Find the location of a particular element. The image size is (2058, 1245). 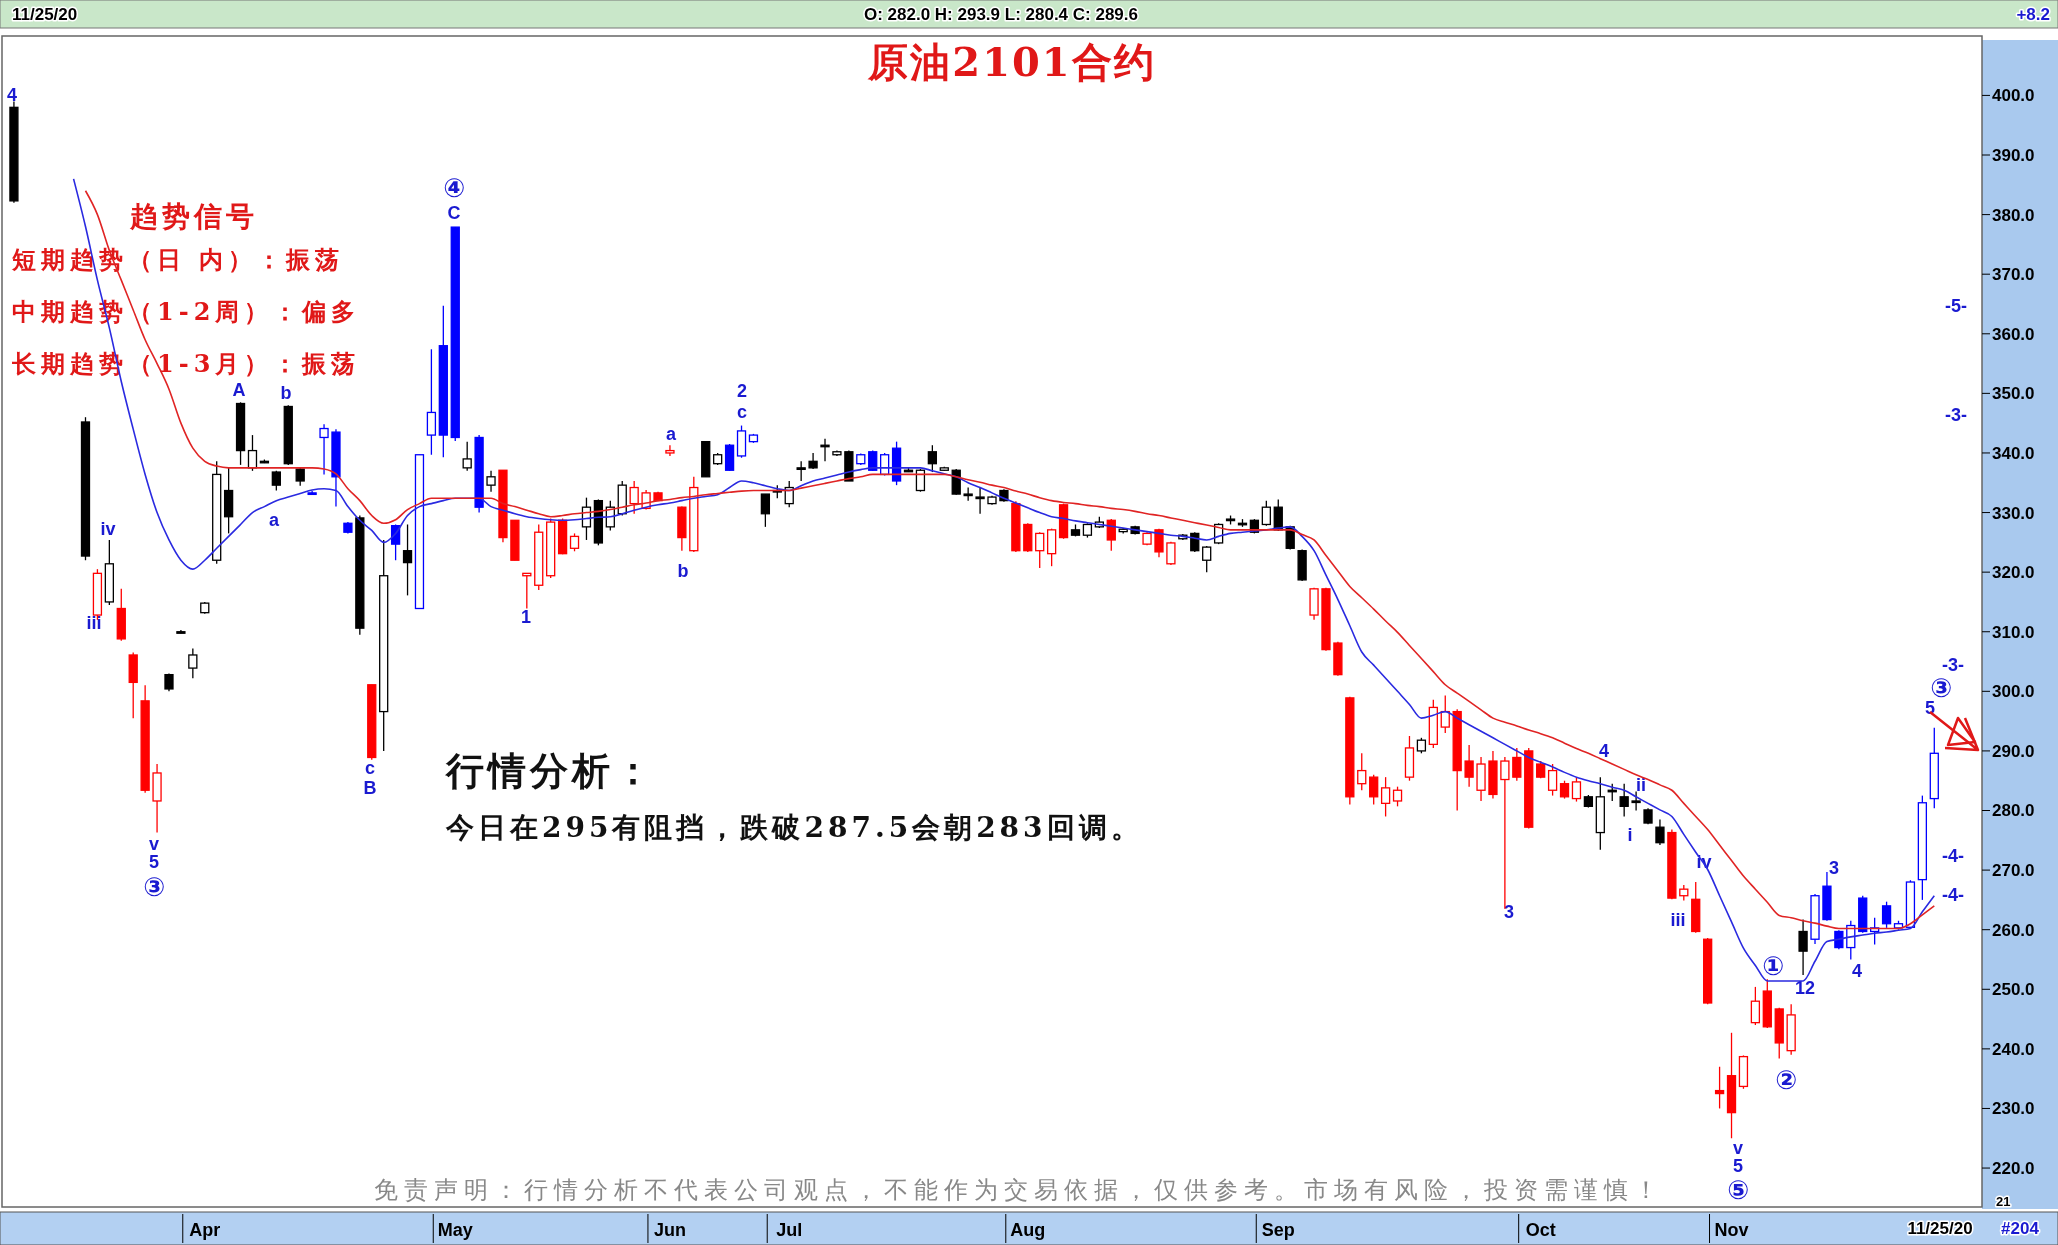

annotation: iv is located at coordinates (108, 529).